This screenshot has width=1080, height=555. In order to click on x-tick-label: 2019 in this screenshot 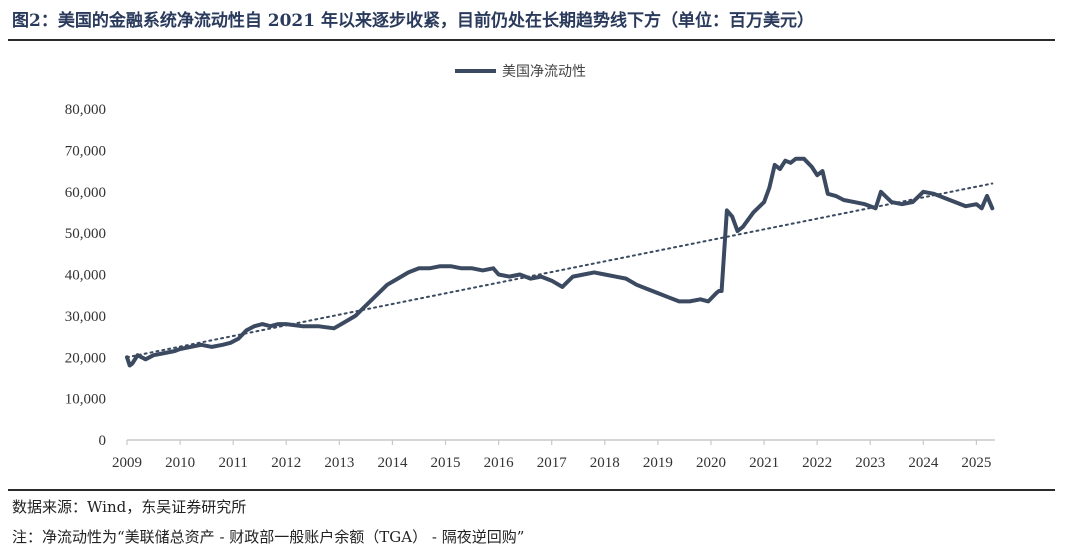, I will do `click(658, 463)`.